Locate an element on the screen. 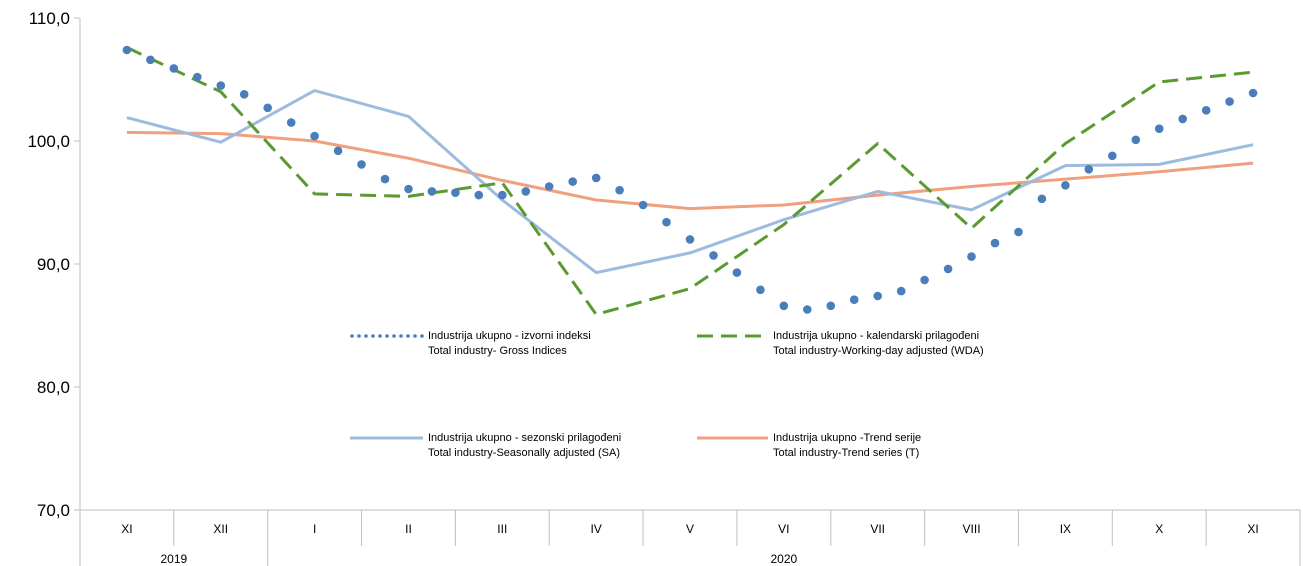 This screenshot has height=566, width=1303. x-tick-label: III is located at coordinates (502, 529).